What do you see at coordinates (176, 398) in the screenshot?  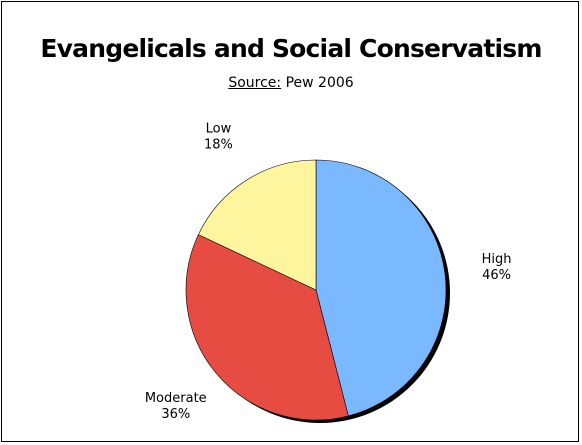 I see `slice-label-moderate: Moderate` at bounding box center [176, 398].